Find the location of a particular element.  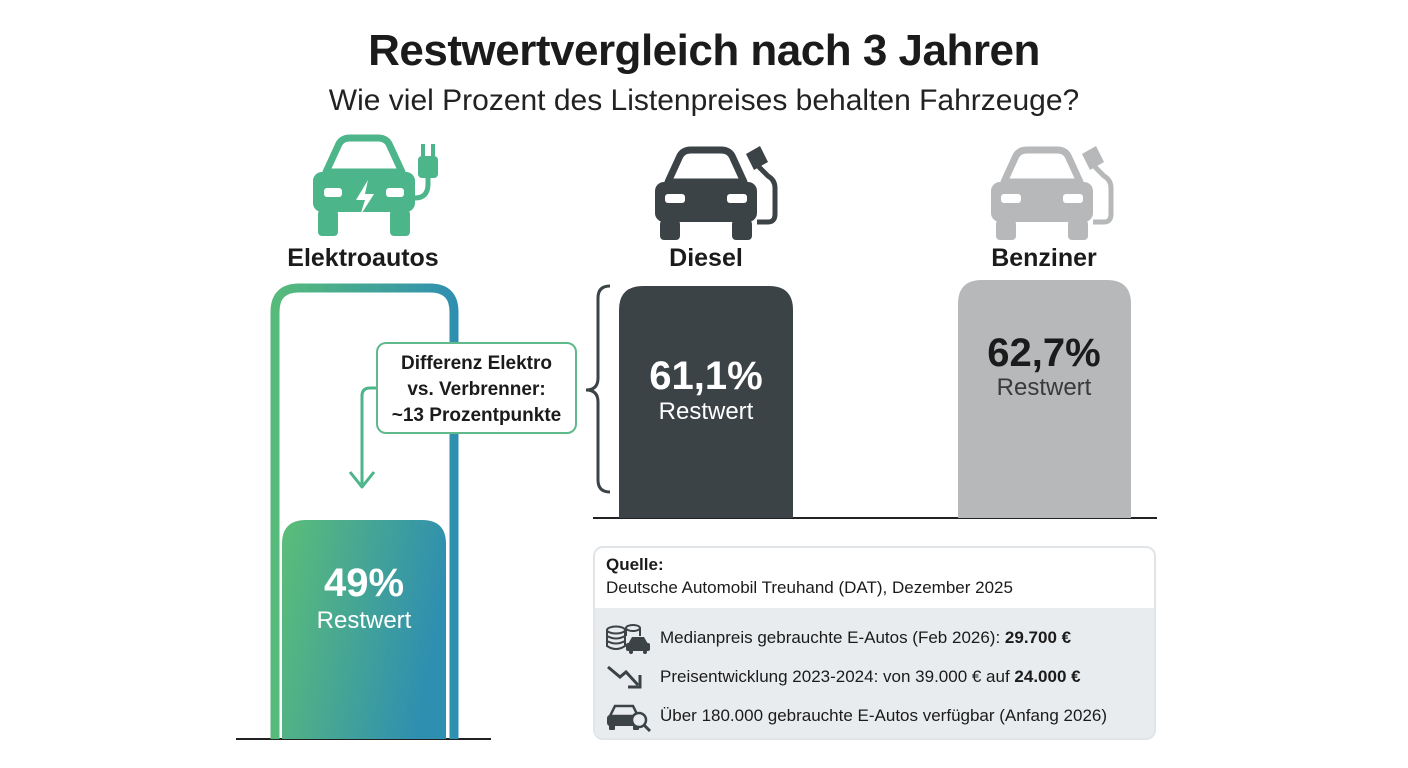

callout-line-3: ~13 Prozentpunkte is located at coordinates (476, 415).